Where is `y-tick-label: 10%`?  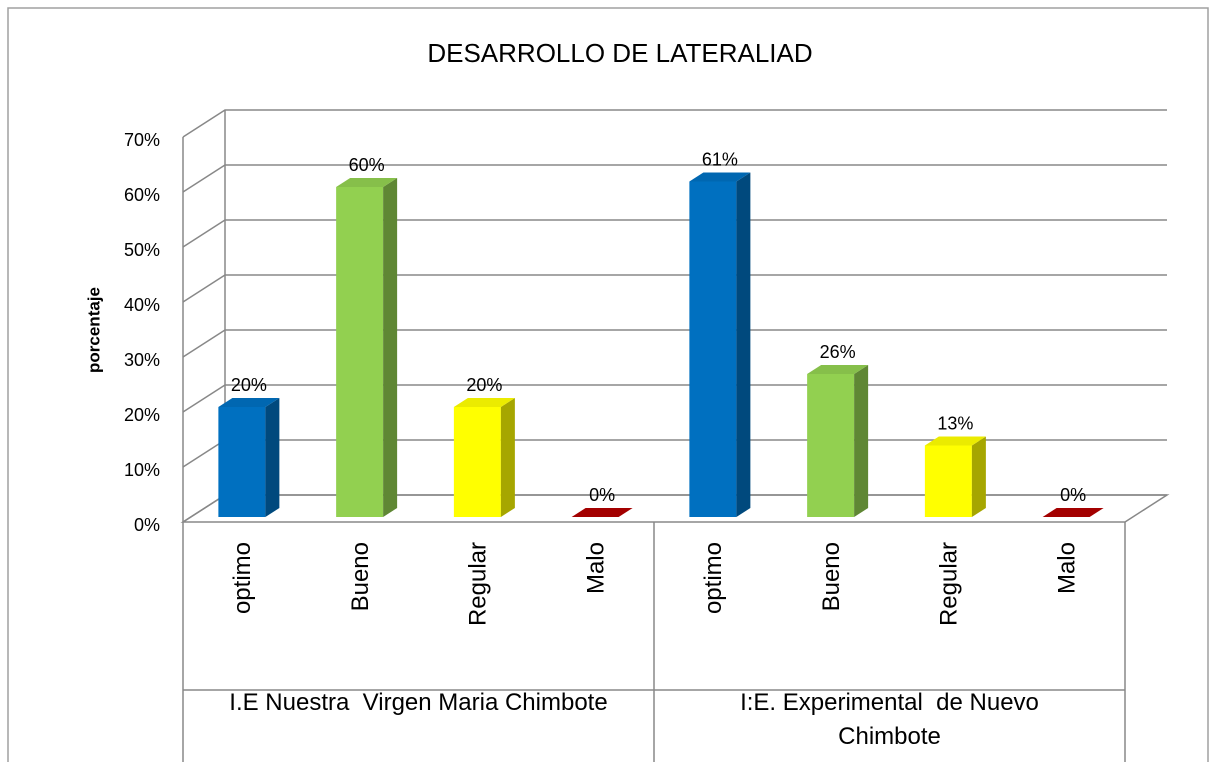 y-tick-label: 10% is located at coordinates (142, 470).